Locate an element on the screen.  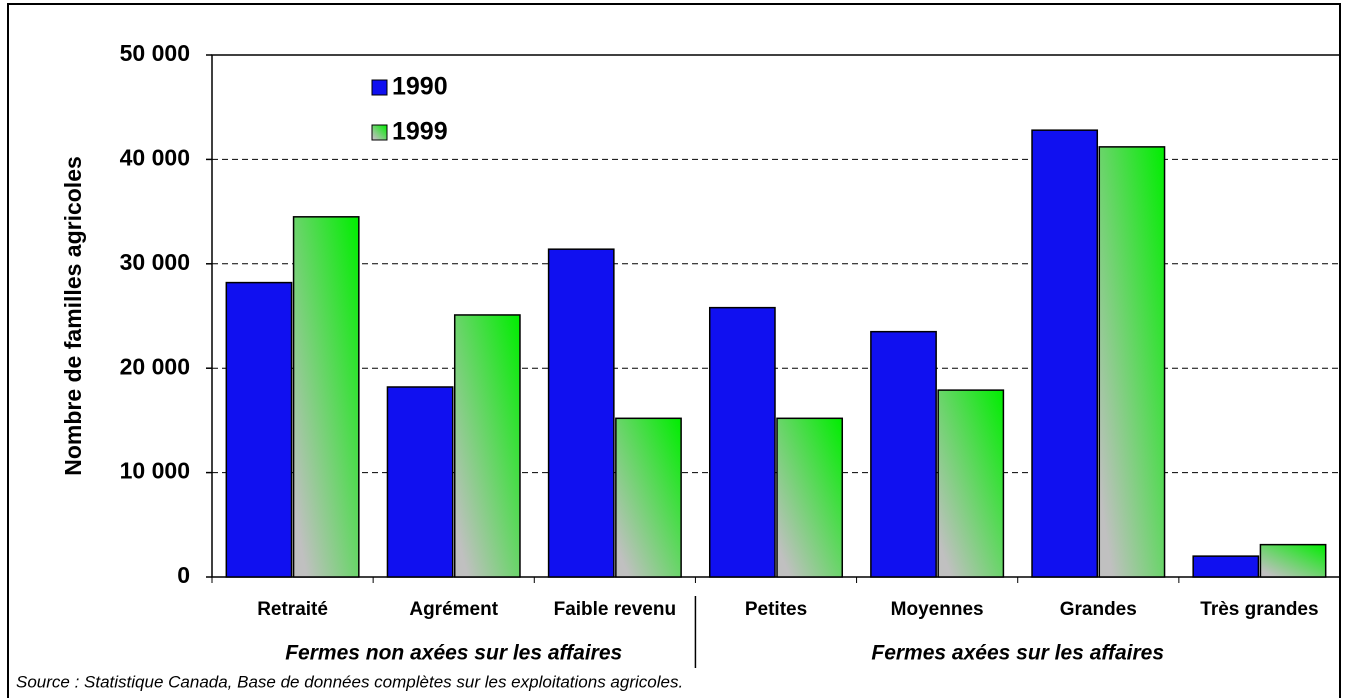
legend-label: 1999 is located at coordinates (420, 132).